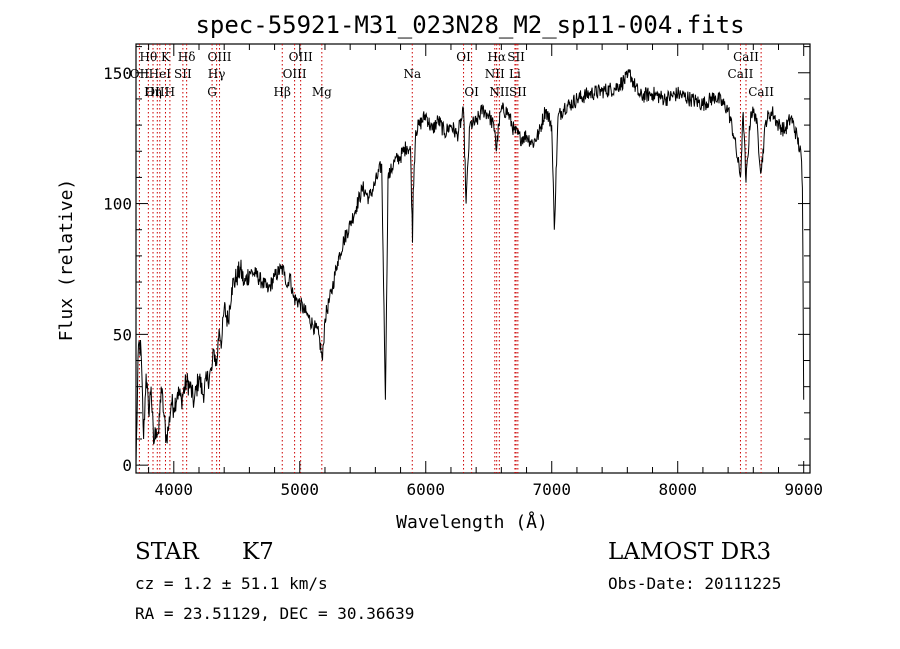  Describe the element at coordinates (412, 74) in the screenshot. I see `spectral-line-label: Na` at that location.